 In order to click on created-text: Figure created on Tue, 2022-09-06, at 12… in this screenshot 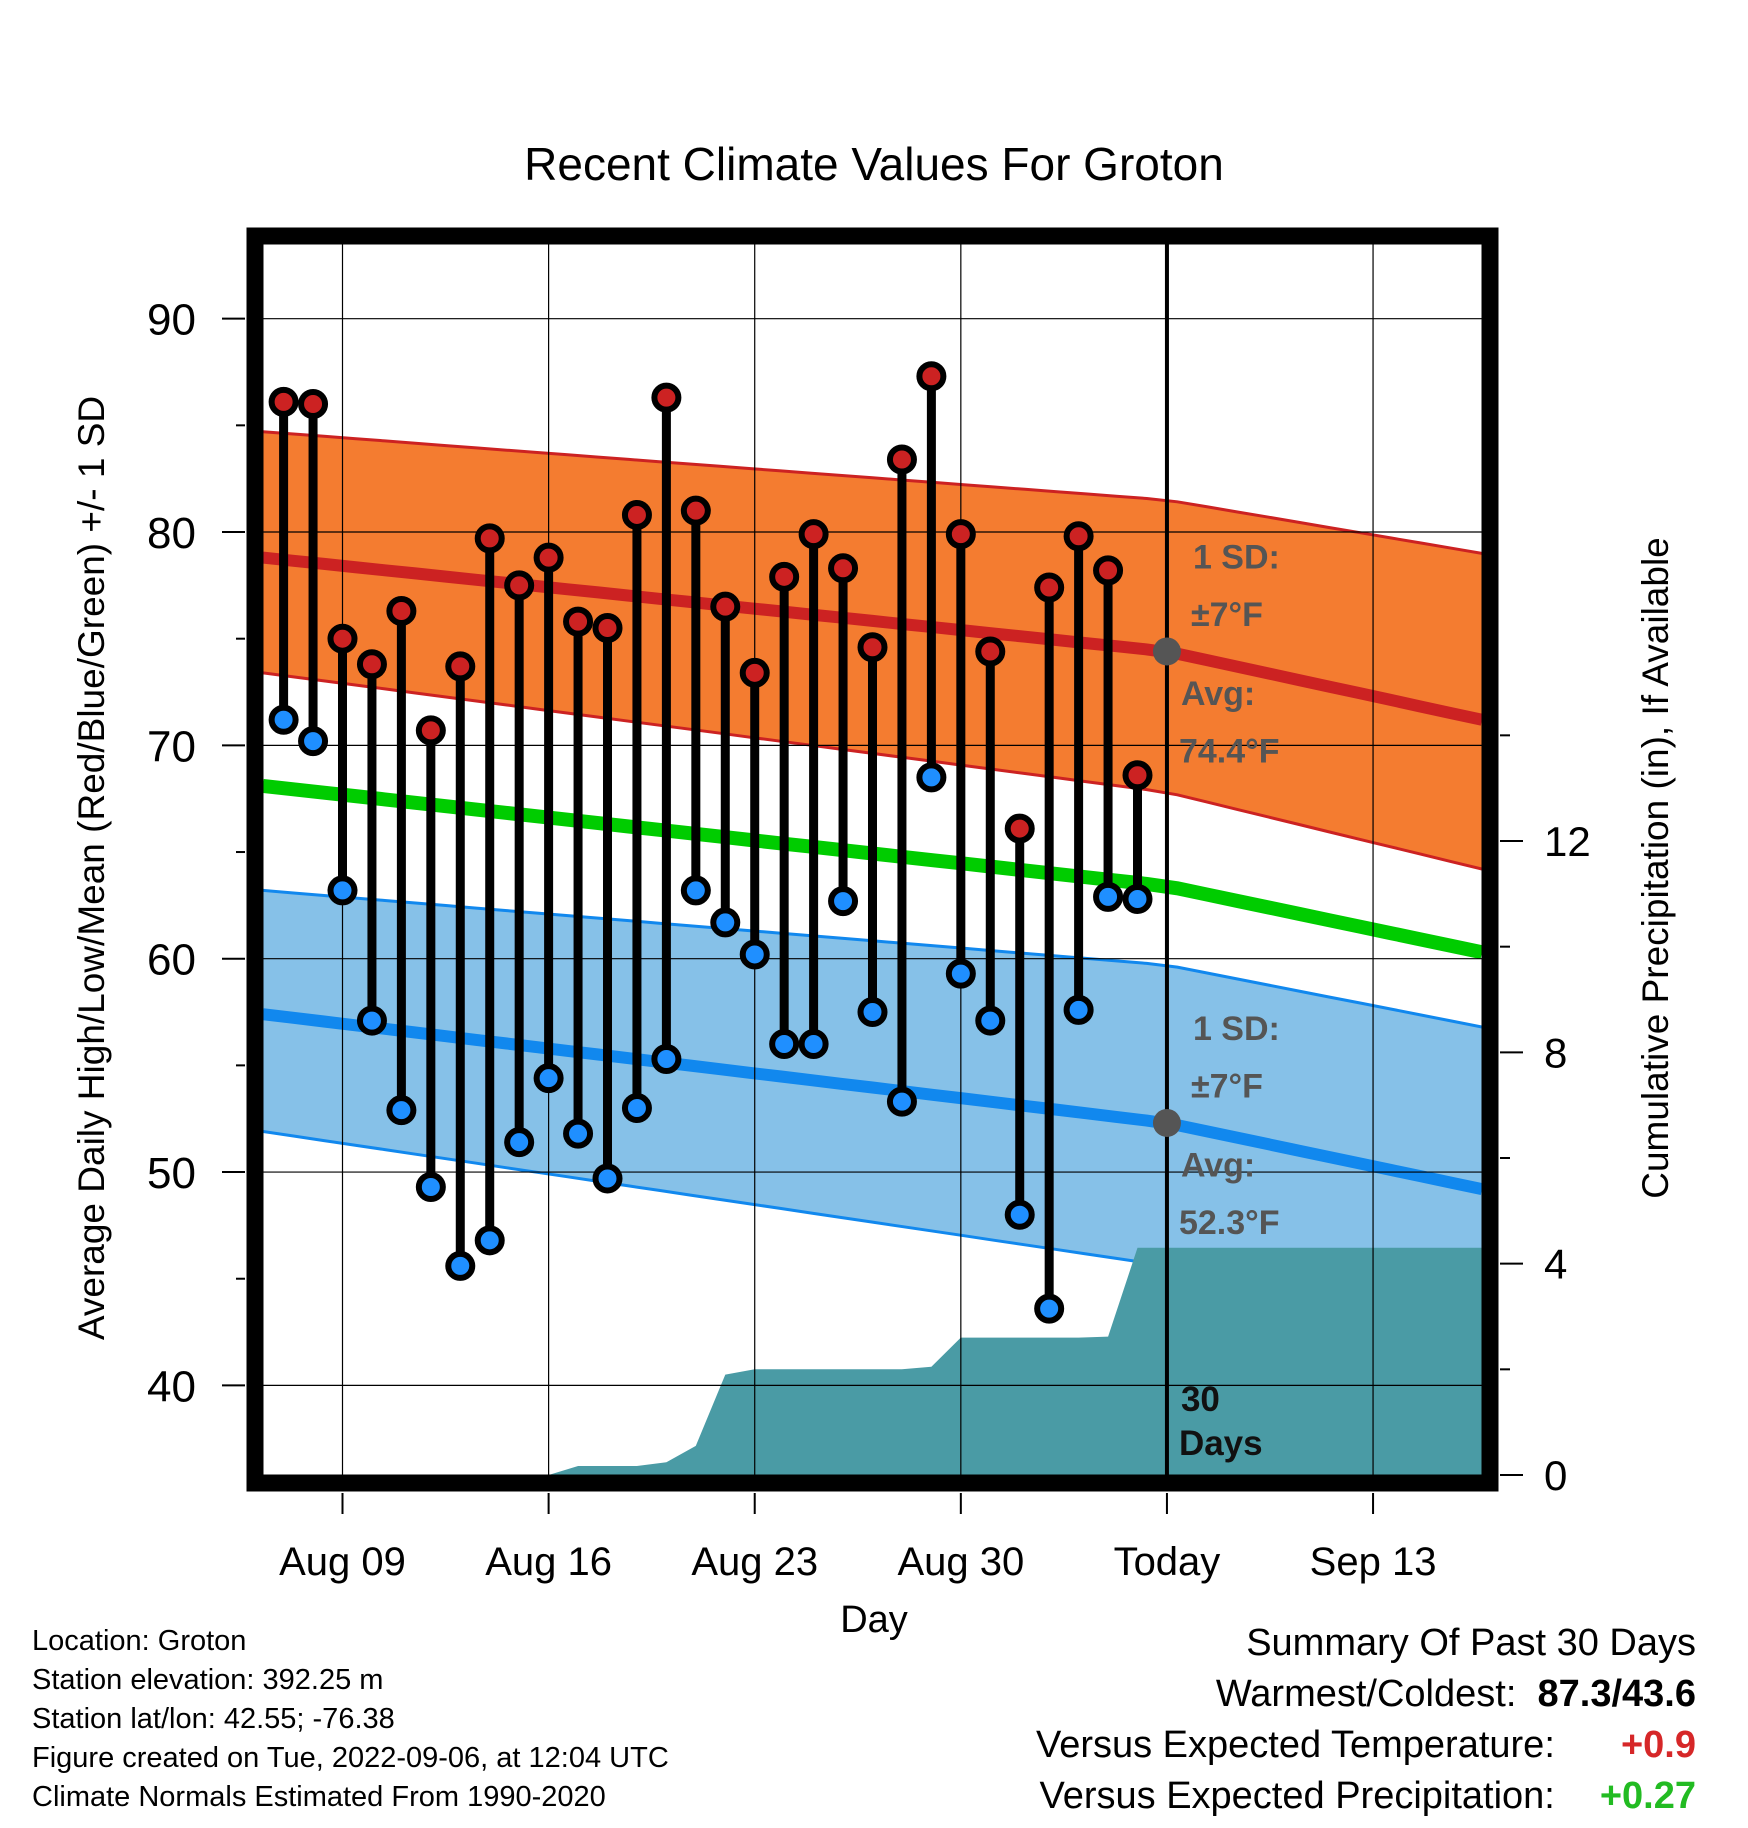, I will do `click(350, 1758)`.